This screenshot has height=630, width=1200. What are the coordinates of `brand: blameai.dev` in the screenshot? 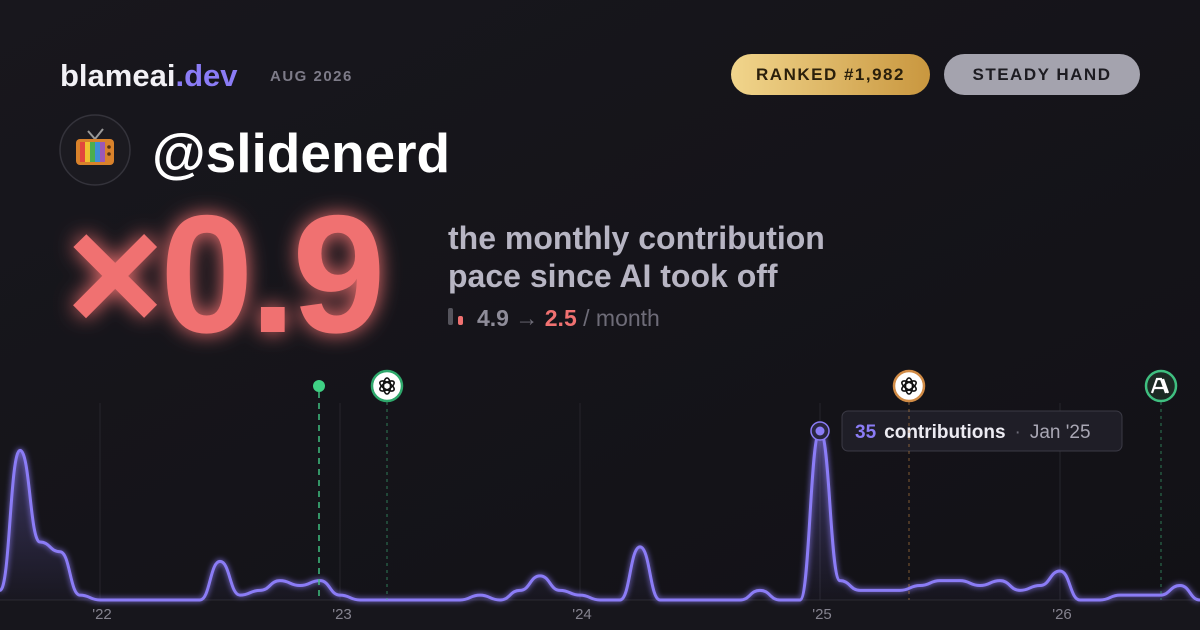 It's located at (149, 75).